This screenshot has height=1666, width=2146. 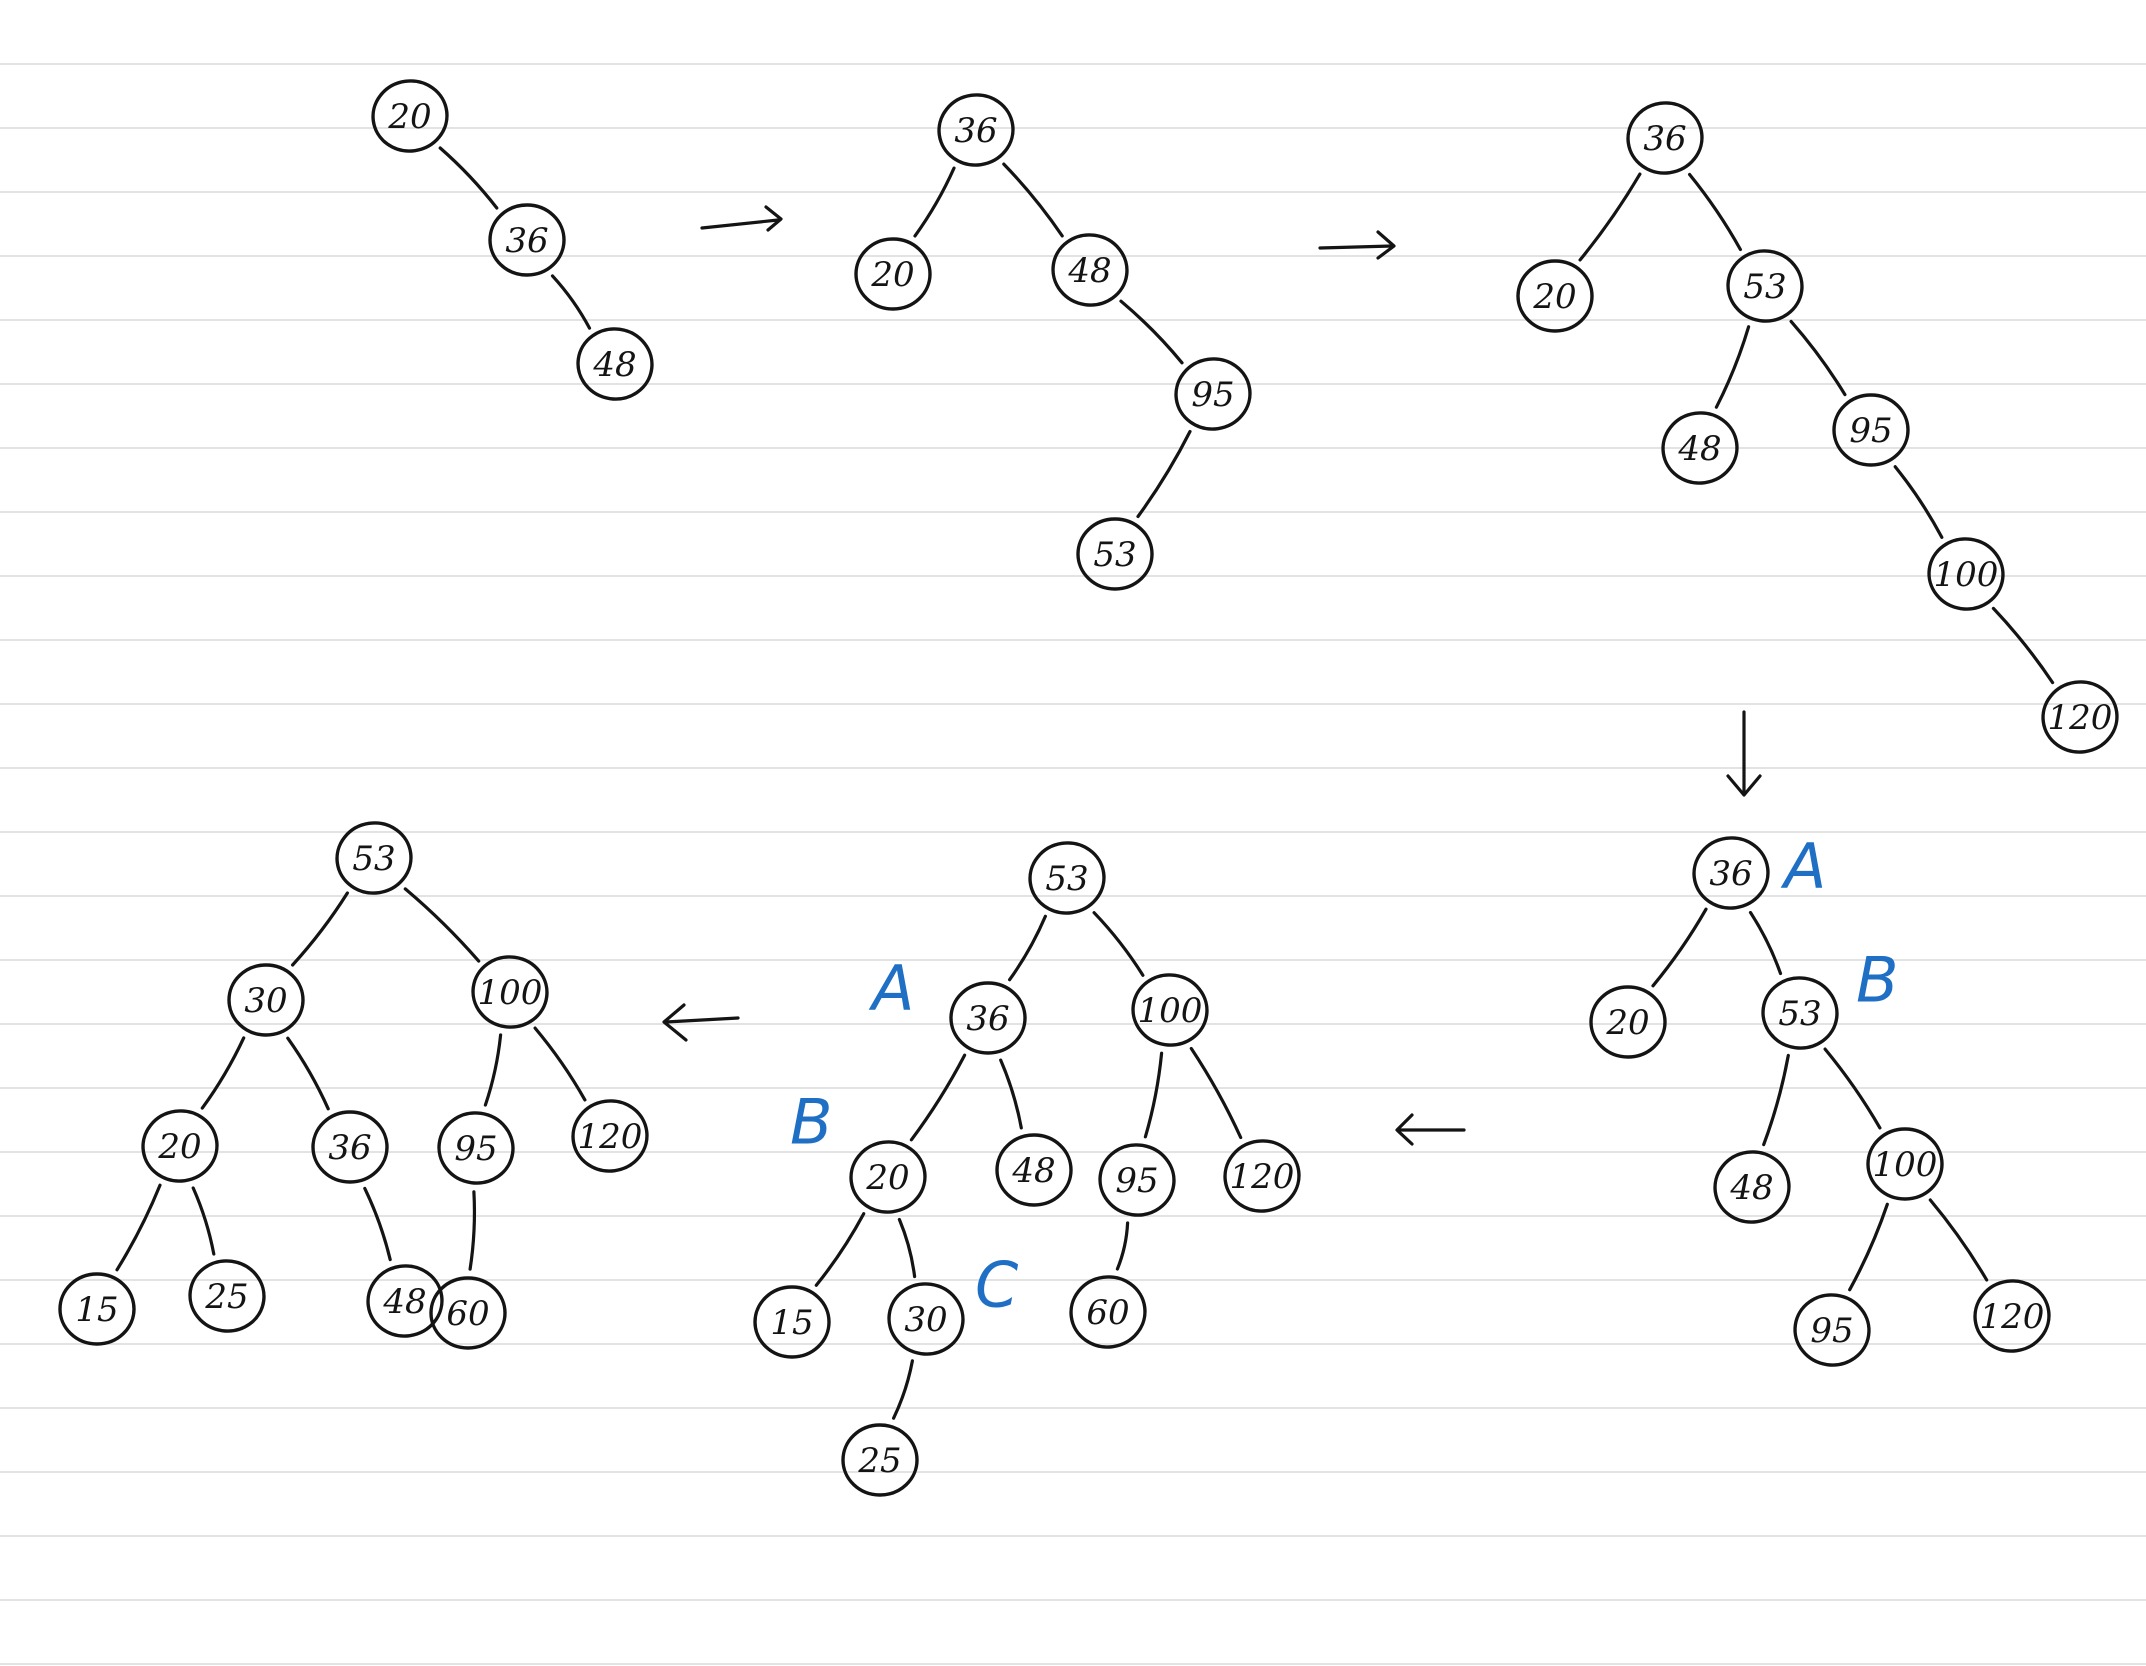 I want to click on arrow-step4-step5, so click(x=1430, y=1129).